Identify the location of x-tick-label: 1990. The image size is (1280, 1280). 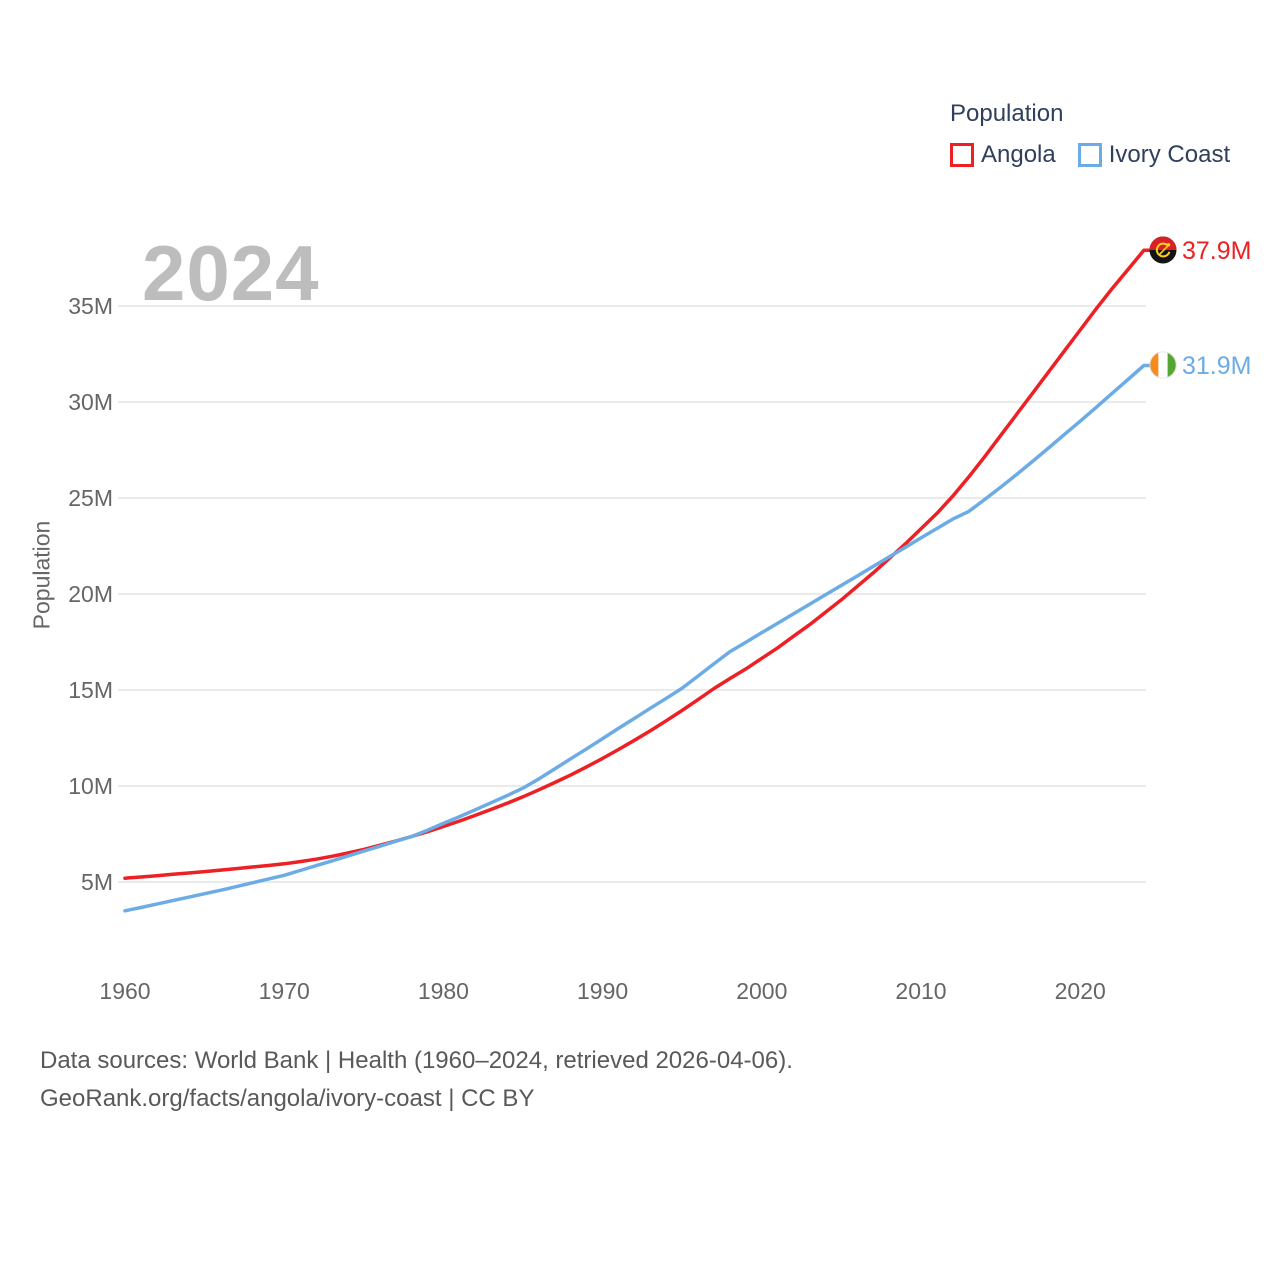
(602, 991).